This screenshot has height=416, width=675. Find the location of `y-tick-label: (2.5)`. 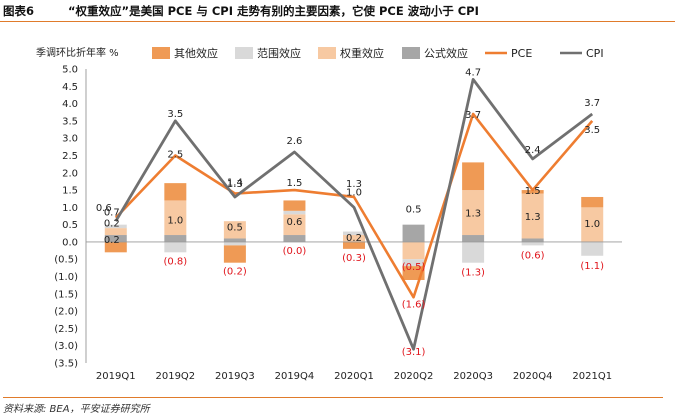

y-tick-label: (2.5) is located at coordinates (66, 329).